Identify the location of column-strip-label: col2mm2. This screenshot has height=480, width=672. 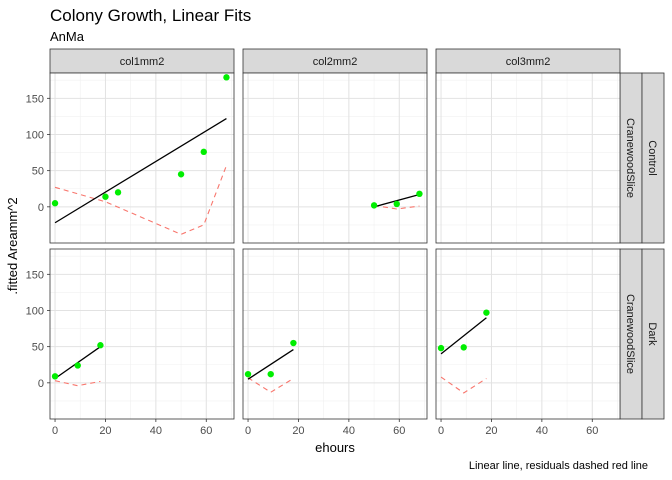
(335, 62).